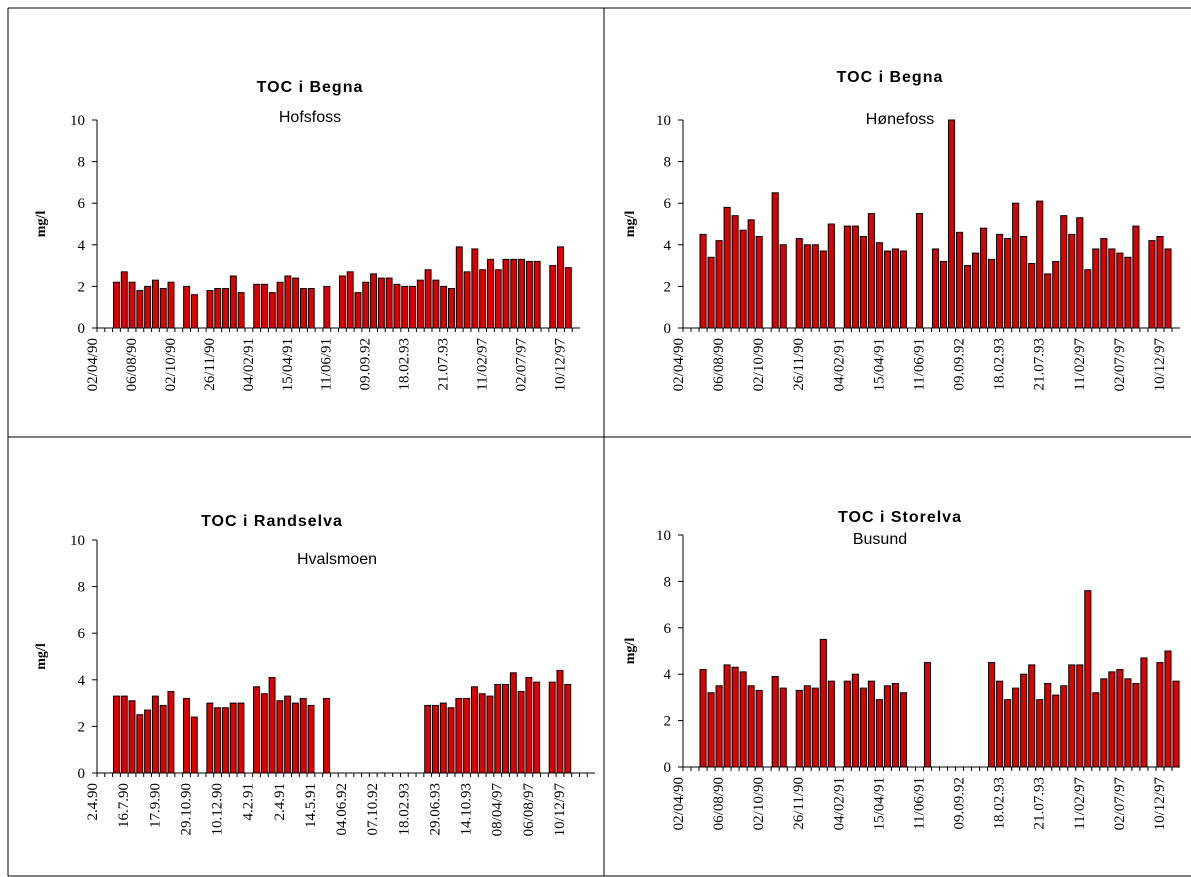 This screenshot has height=877, width=1191. What do you see at coordinates (171, 364) in the screenshot?
I see `x-tick-label: 02/10/90` at bounding box center [171, 364].